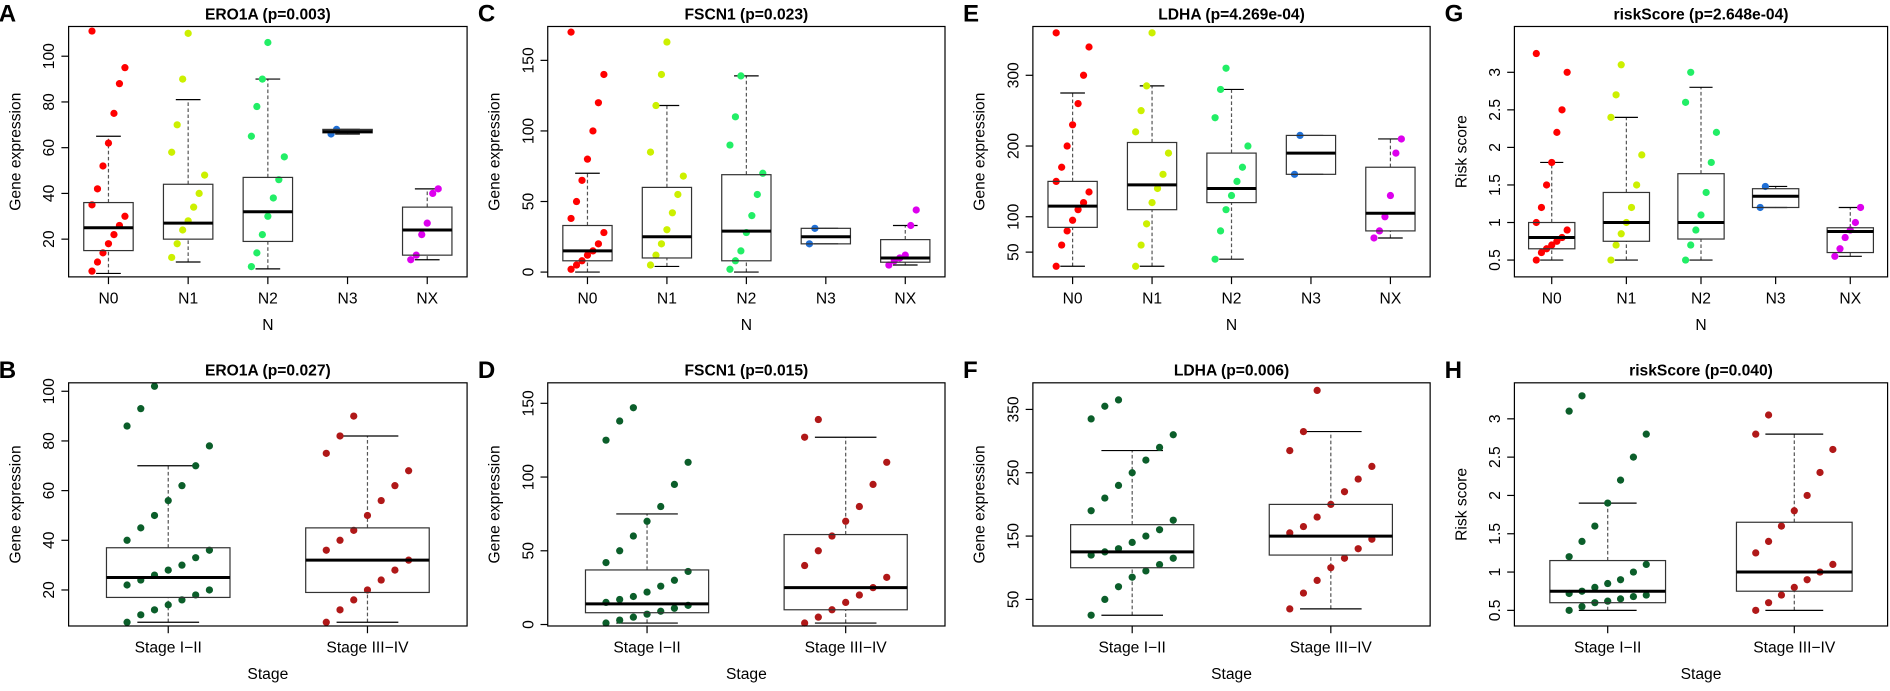  What do you see at coordinates (846, 647) in the screenshot?
I see `x-tick-label: Stage III−IV` at bounding box center [846, 647].